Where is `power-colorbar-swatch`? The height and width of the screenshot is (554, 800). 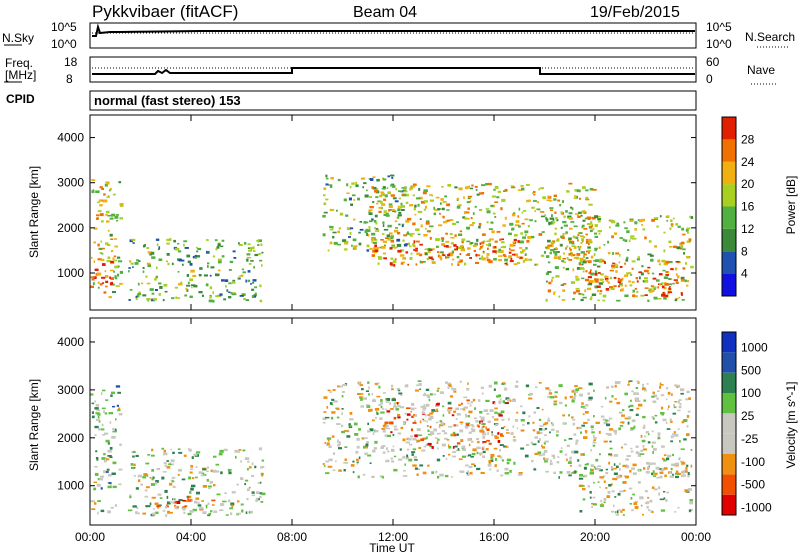 power-colorbar-swatch is located at coordinates (729, 217).